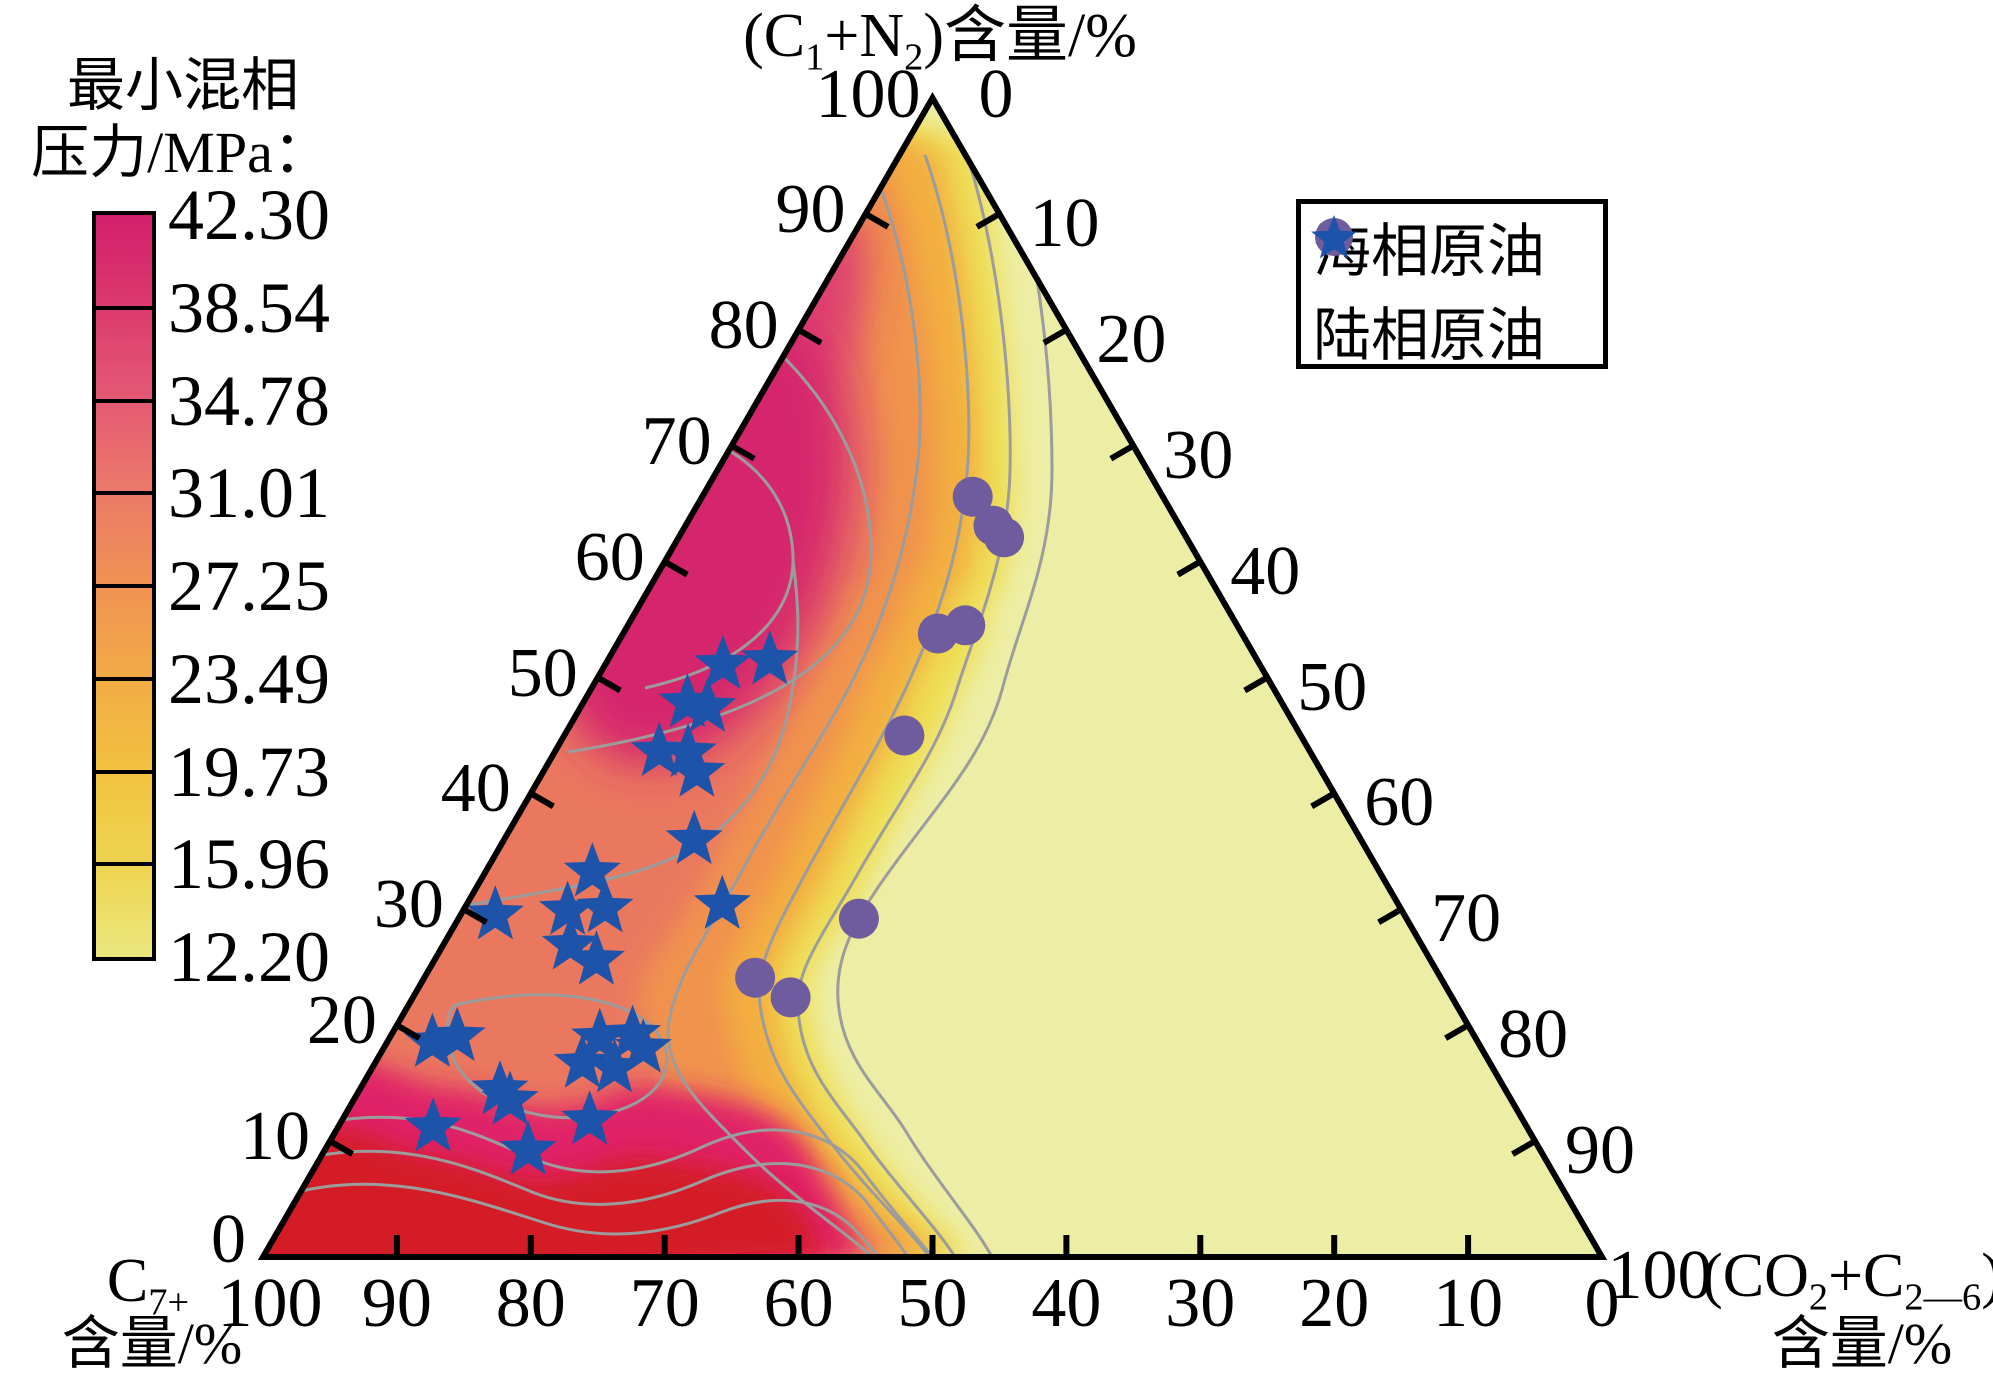 The image size is (1993, 1383). Describe the element at coordinates (1466, 919) in the screenshot. I see `right-axis-tick-label: 70` at that location.